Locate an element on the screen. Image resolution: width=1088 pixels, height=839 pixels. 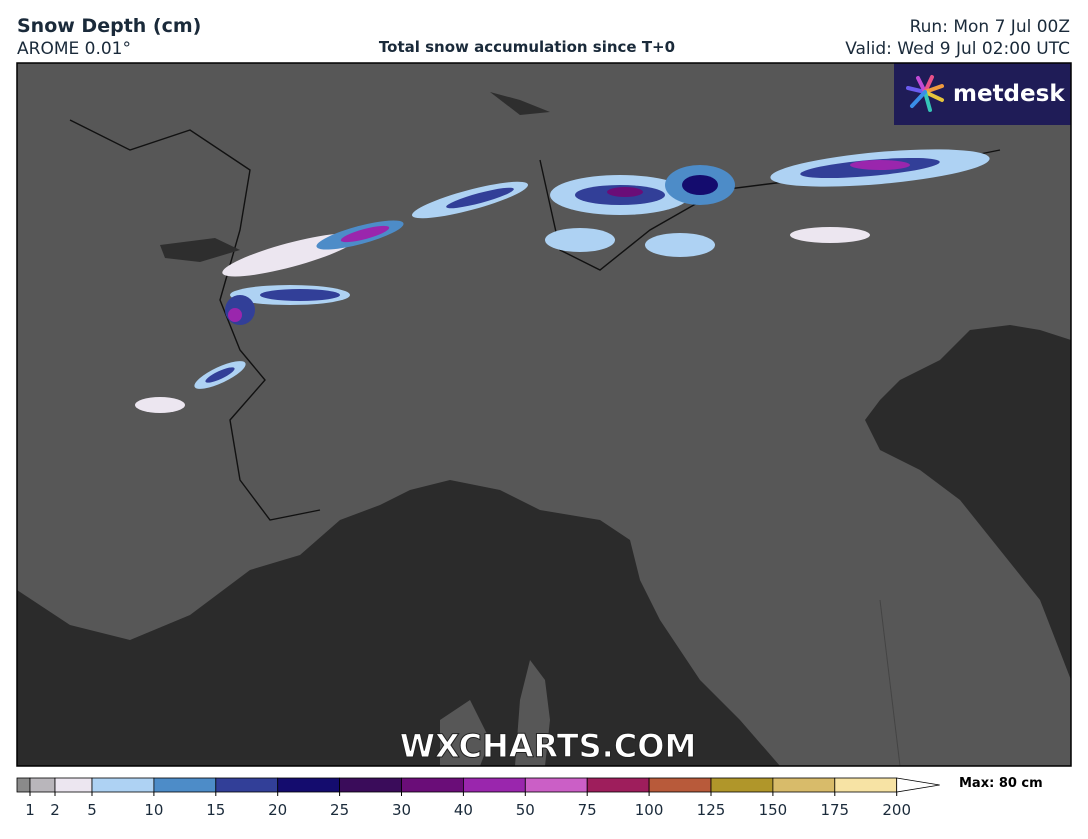
watermark: WXCHARTS.COM is located at coordinates (548, 746).